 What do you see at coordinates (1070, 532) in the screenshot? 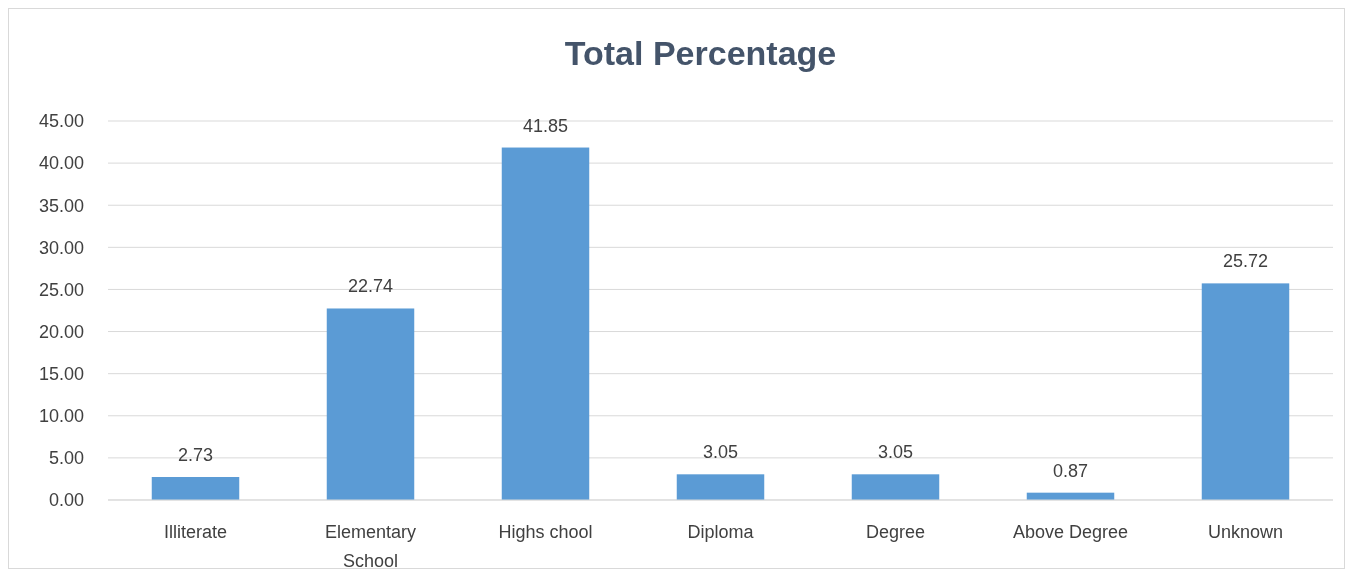
I see `x-tick-label: Above Degree` at bounding box center [1070, 532].